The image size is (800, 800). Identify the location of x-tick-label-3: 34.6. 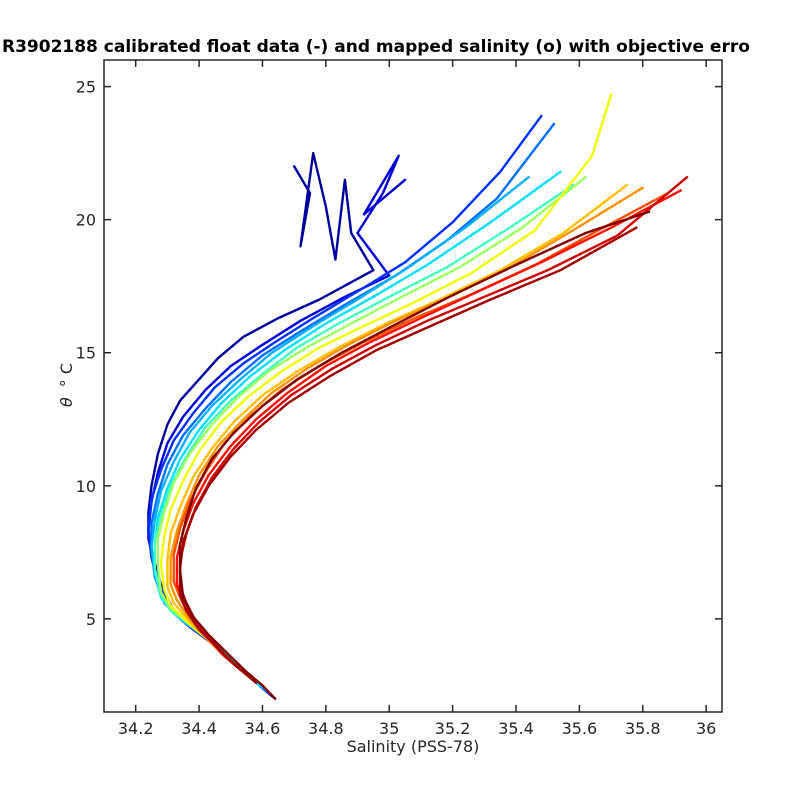
(263, 728).